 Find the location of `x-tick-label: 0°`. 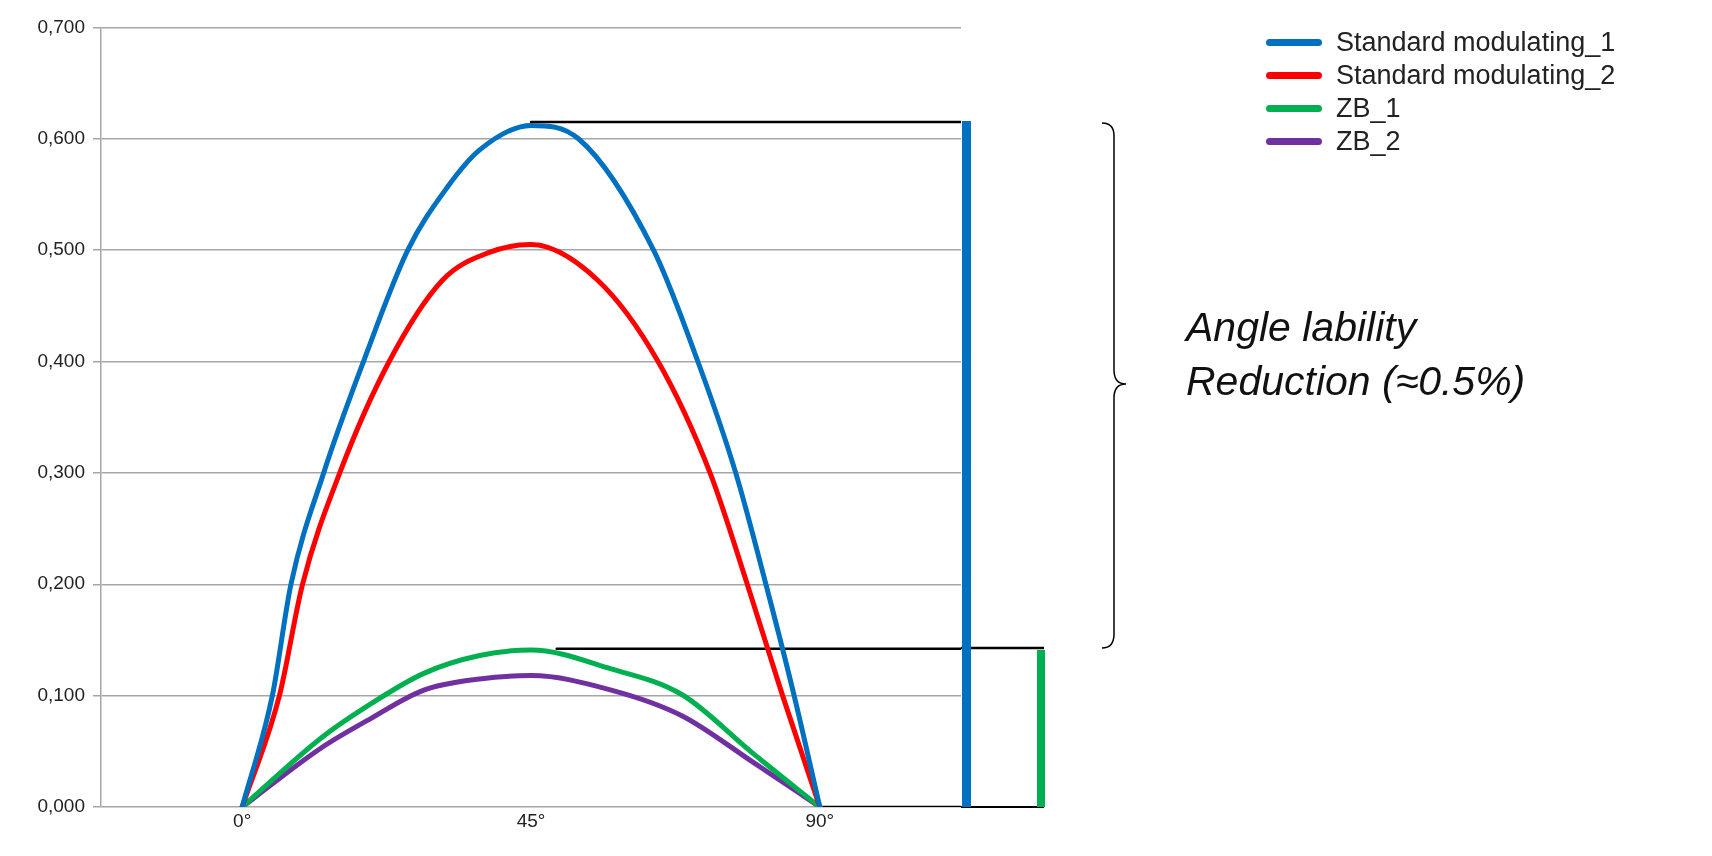

x-tick-label: 0° is located at coordinates (242, 820).